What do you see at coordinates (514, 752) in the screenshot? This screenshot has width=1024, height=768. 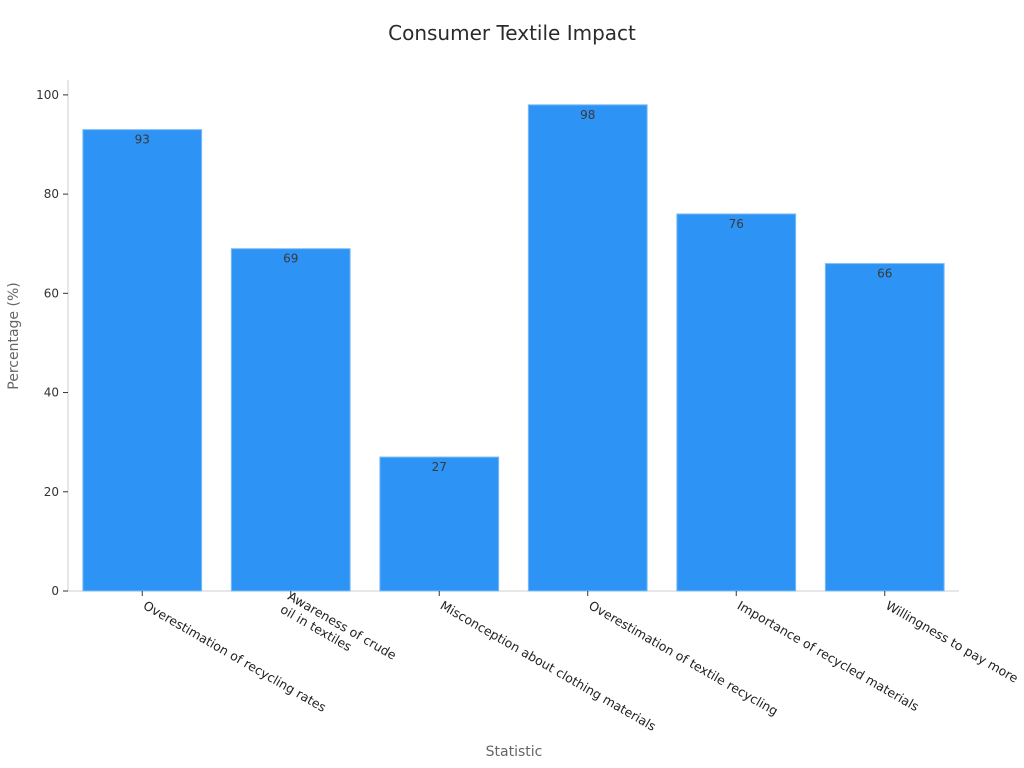 I see `x-axis-title: Statistic` at bounding box center [514, 752].